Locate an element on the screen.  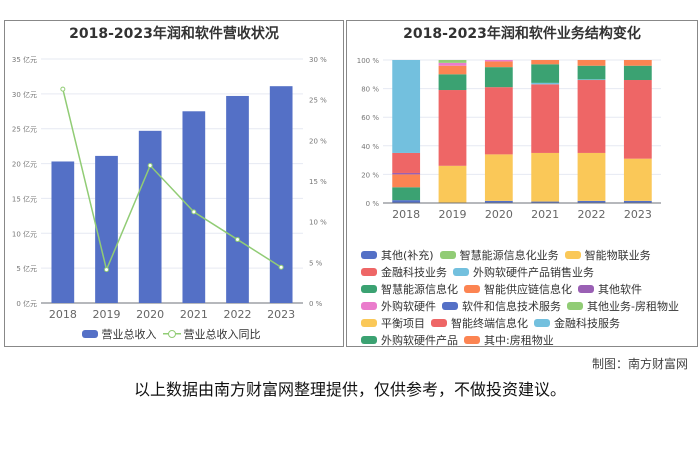
legend-label: 外购软硬件 is located at coordinates (408, 306).